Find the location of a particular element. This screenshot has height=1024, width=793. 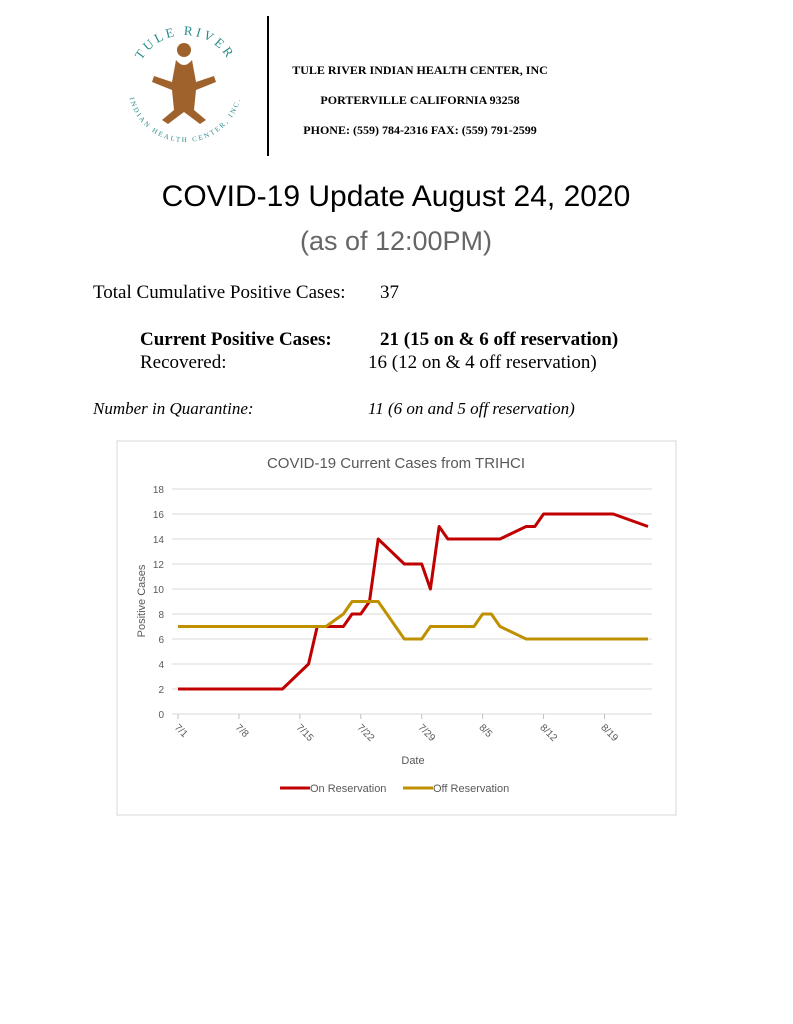

stat-label: Current Positive Cases: is located at coordinates (236, 339).